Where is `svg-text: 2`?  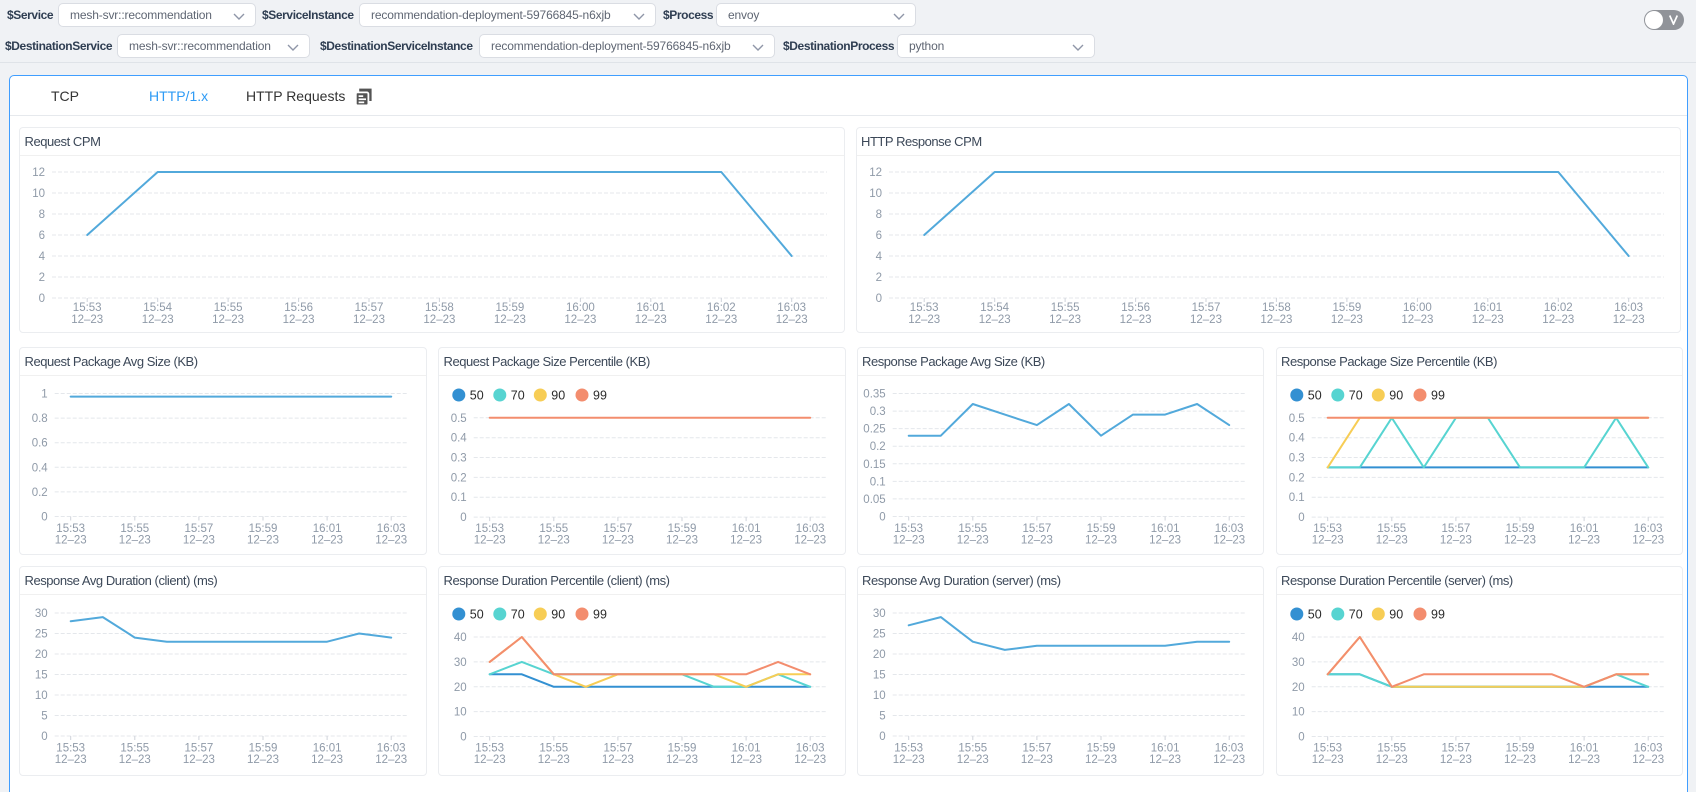 svg-text: 2 is located at coordinates (878, 278).